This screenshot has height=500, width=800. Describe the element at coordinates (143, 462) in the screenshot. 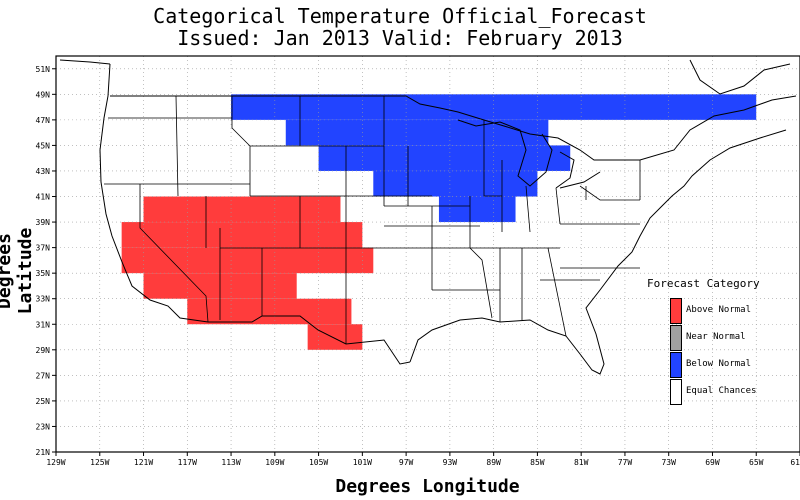

I see `x-tick-label: 121W` at that location.